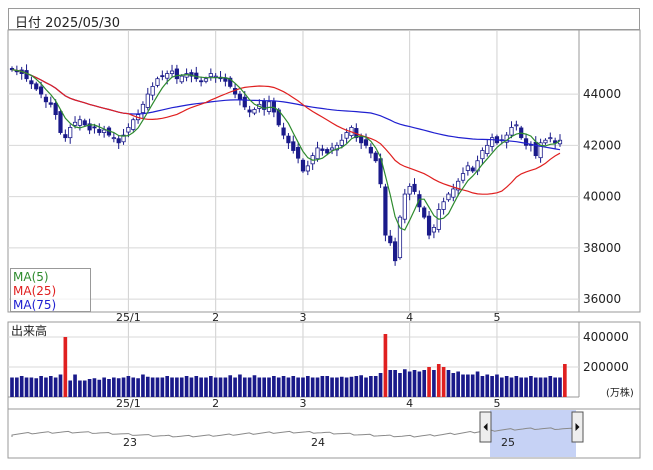  Describe the element at coordinates (68, 23) in the screenshot. I see `date-label: 日付 2025/05/30` at that location.